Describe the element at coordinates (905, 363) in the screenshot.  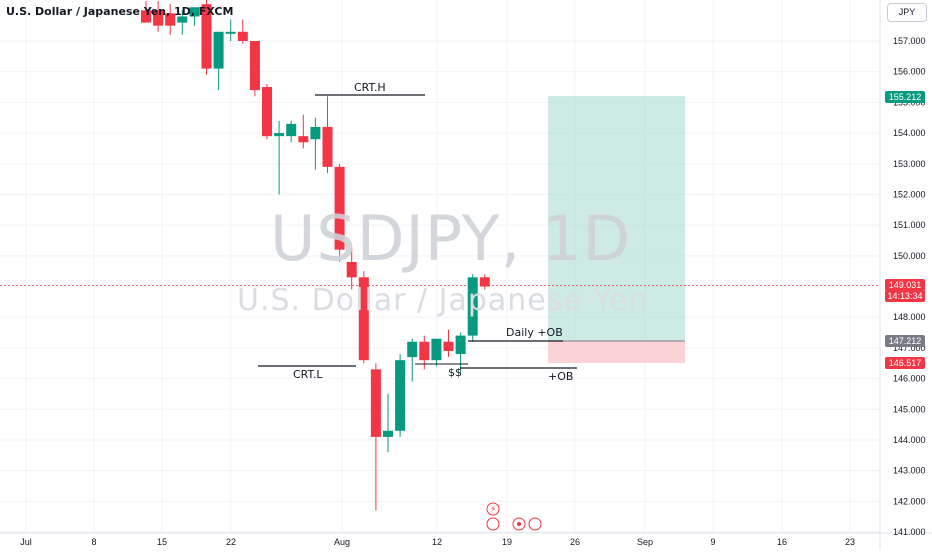
I see `stop-price-tag: 146.517` at that location.